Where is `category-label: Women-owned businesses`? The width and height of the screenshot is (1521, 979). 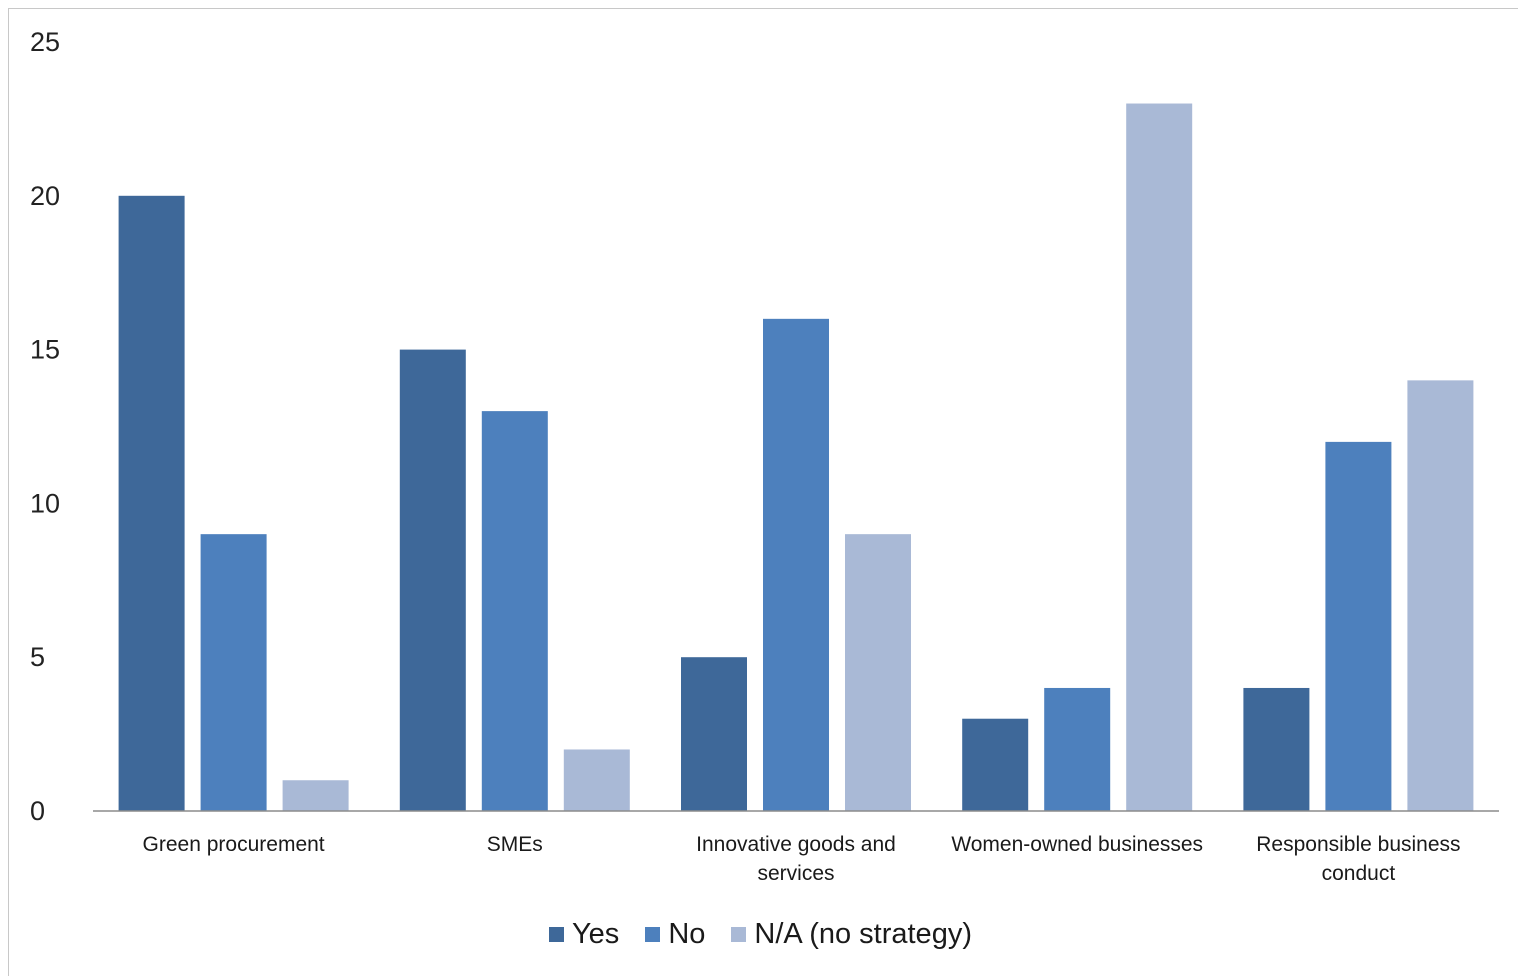
category-label: Women-owned businesses is located at coordinates (1077, 844).